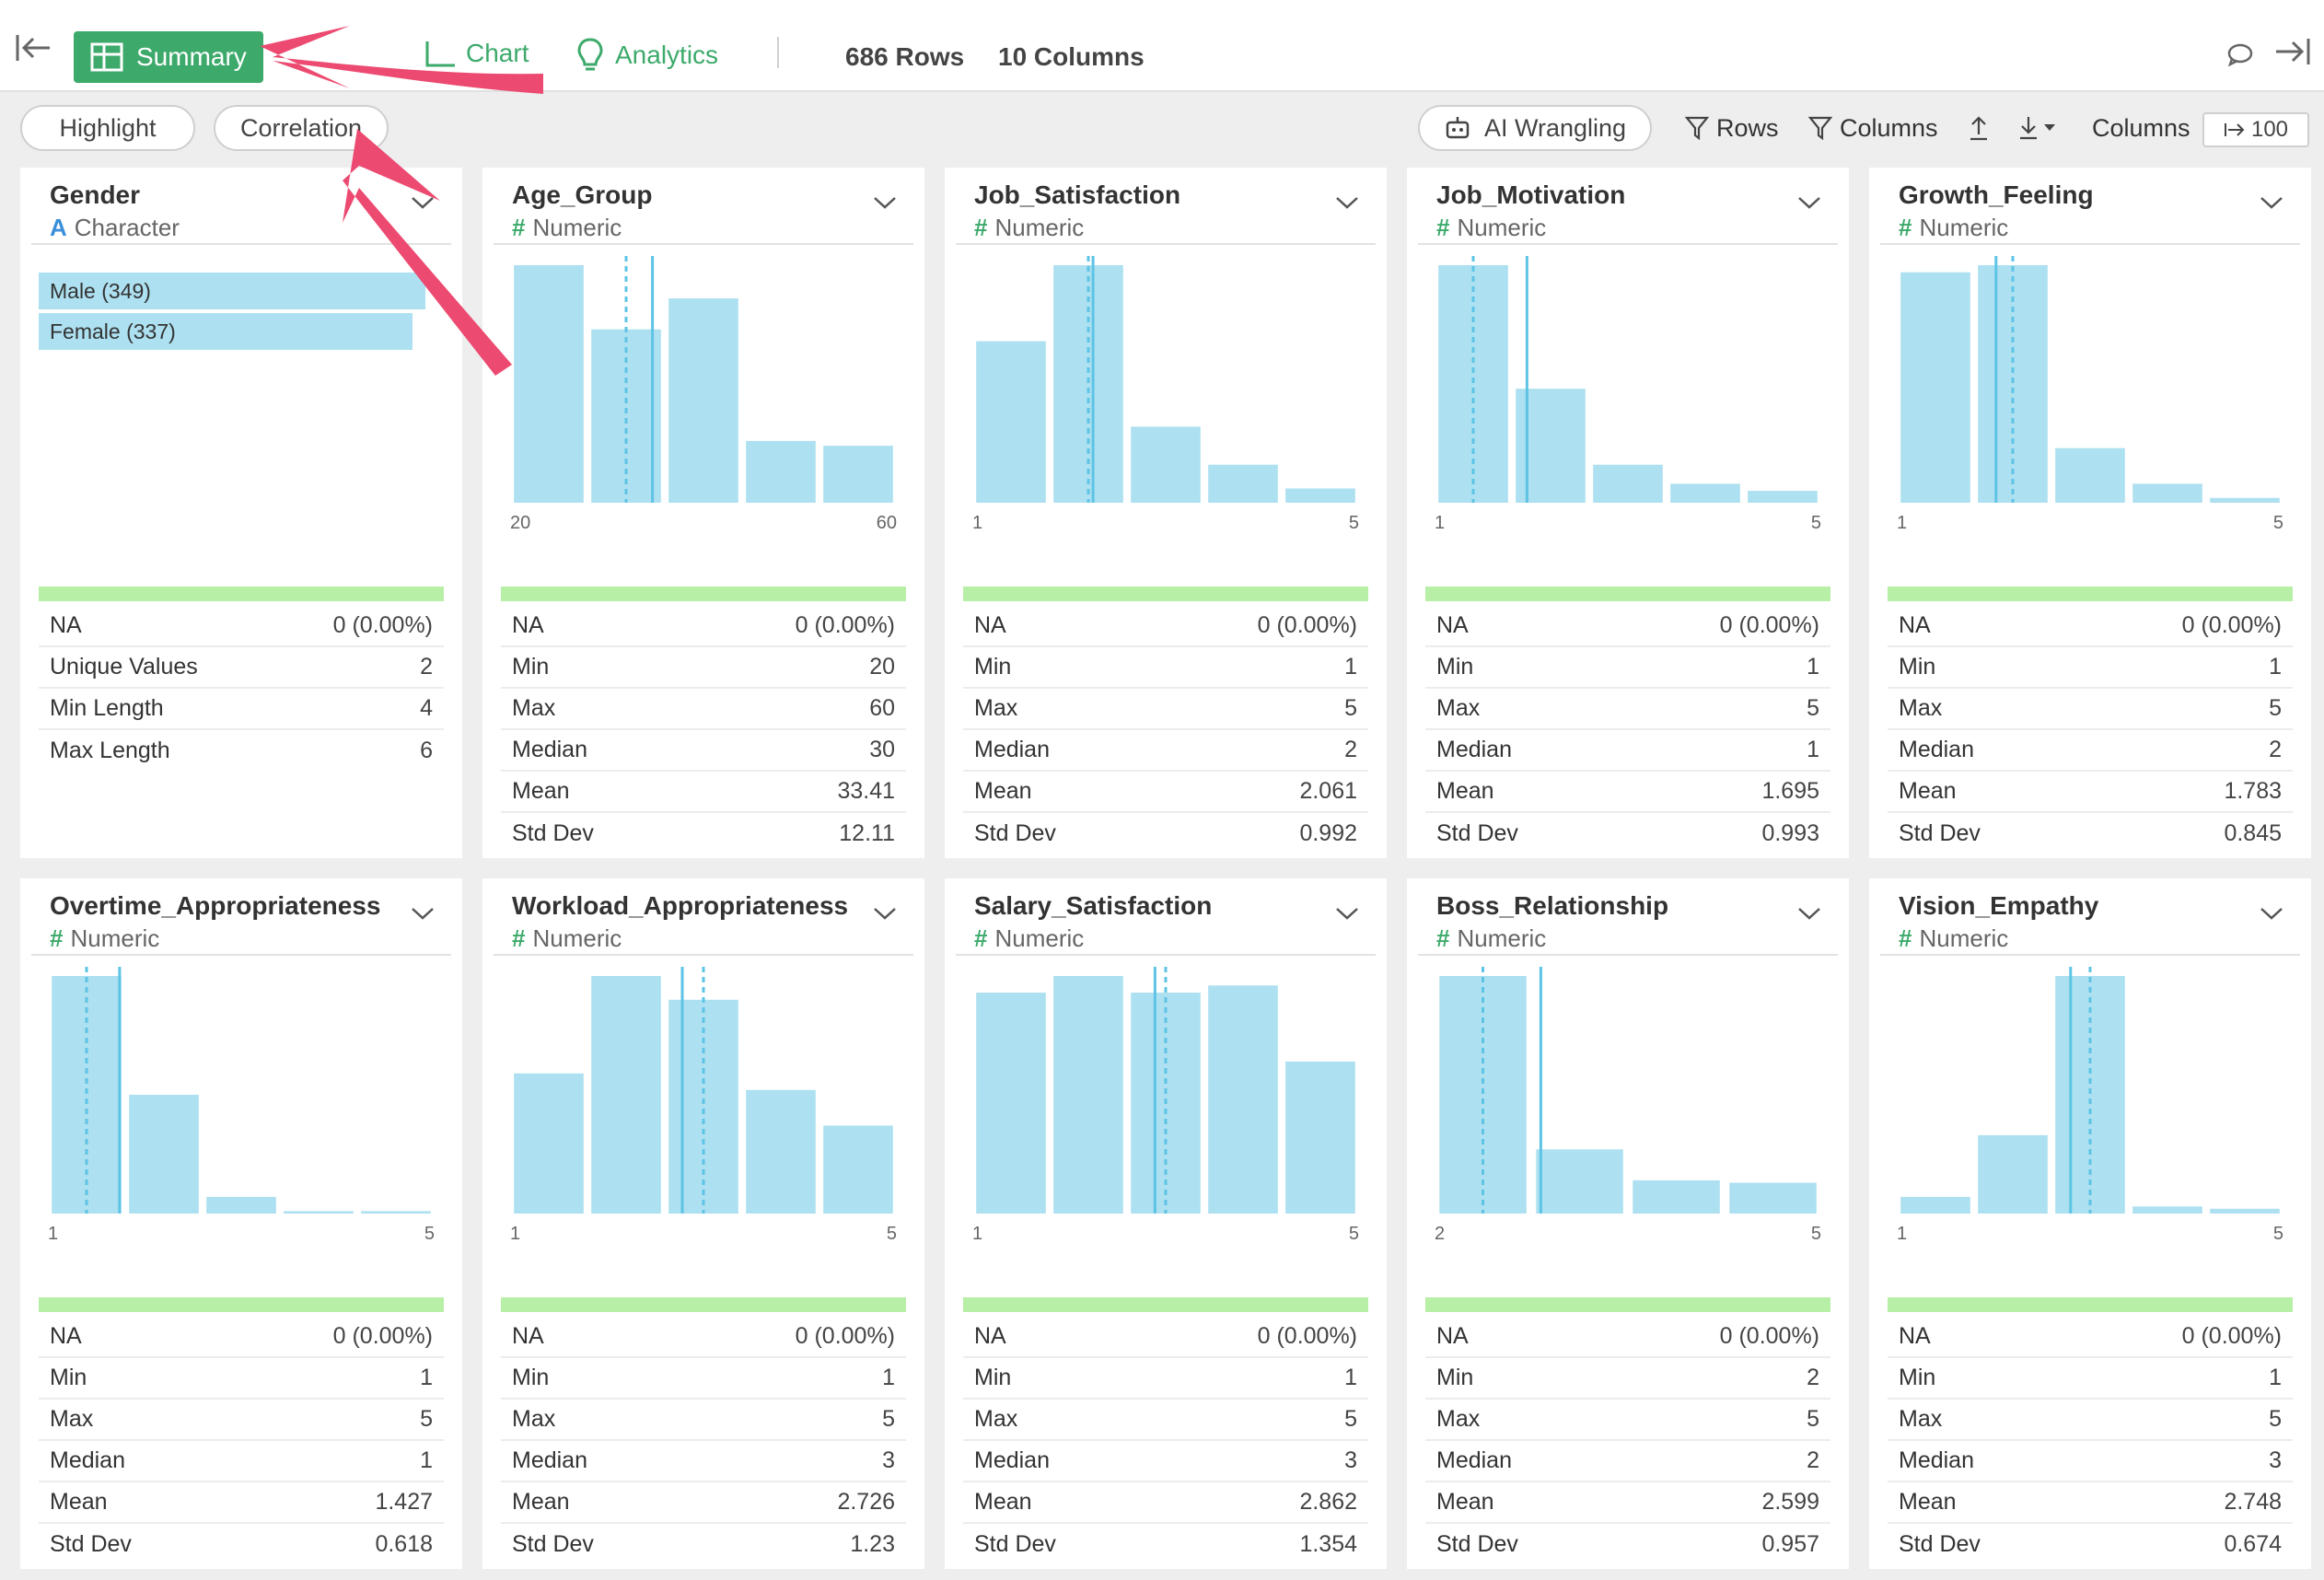 This screenshot has height=1580, width=2324. I want to click on chart-icon, so click(441, 53).